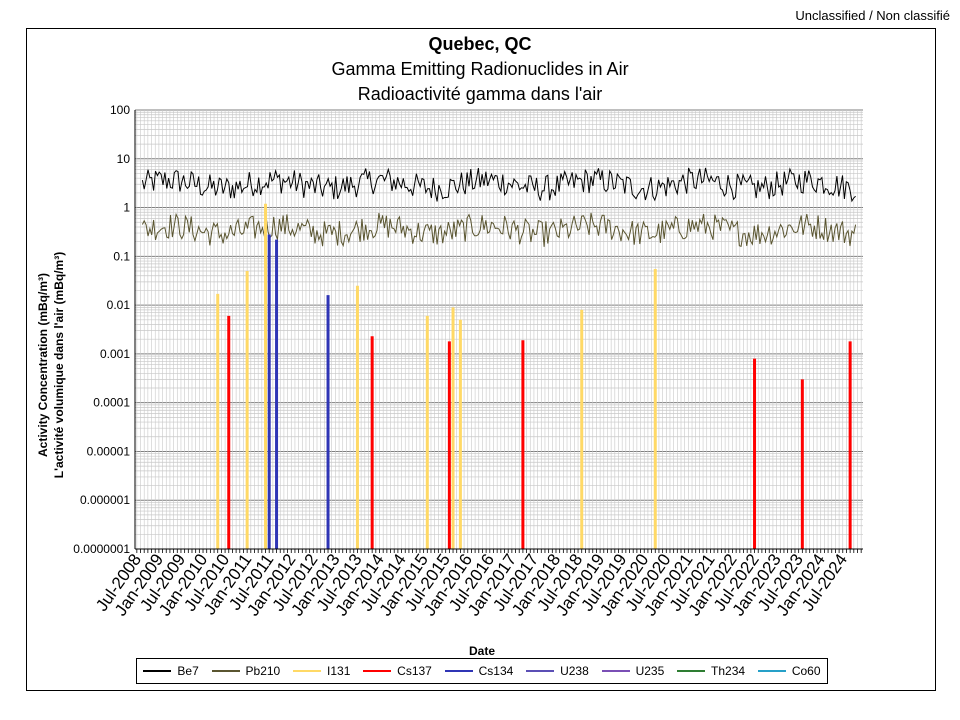 This screenshot has width=960, height=720. What do you see at coordinates (480, 94) in the screenshot?
I see `chart-subtitle-fr: Radioactivité gamma dans l'air` at bounding box center [480, 94].